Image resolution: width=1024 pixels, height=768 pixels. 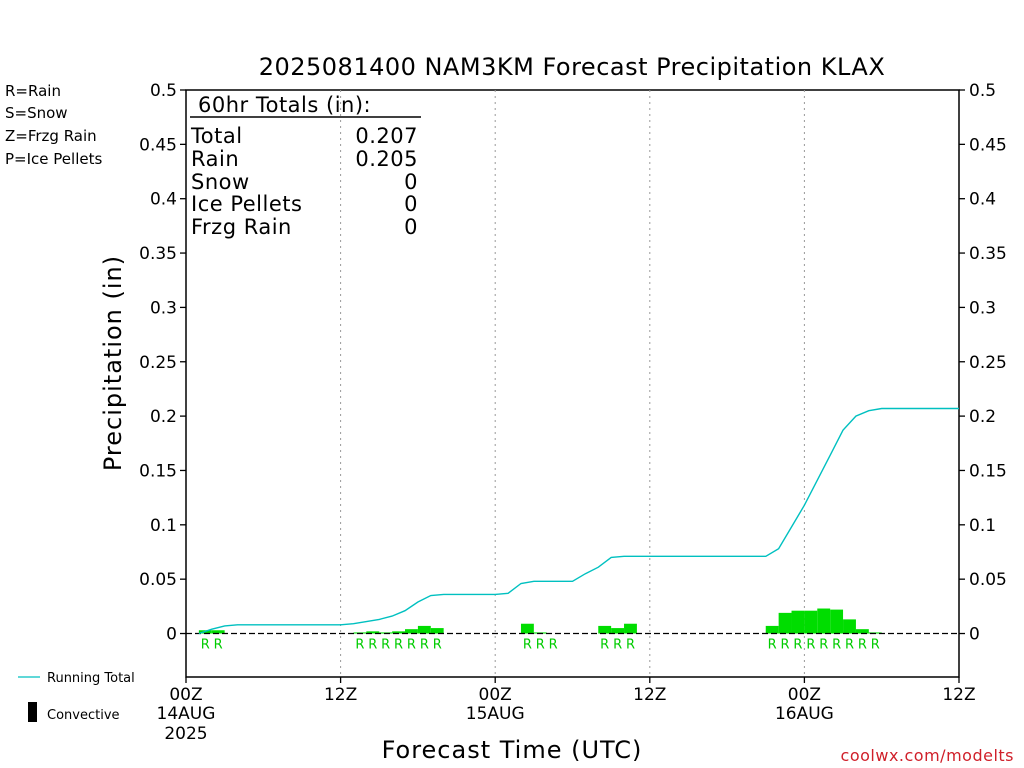 What do you see at coordinates (982, 308) in the screenshot?
I see `y-tick-label-right: 0.3` at bounding box center [982, 308].